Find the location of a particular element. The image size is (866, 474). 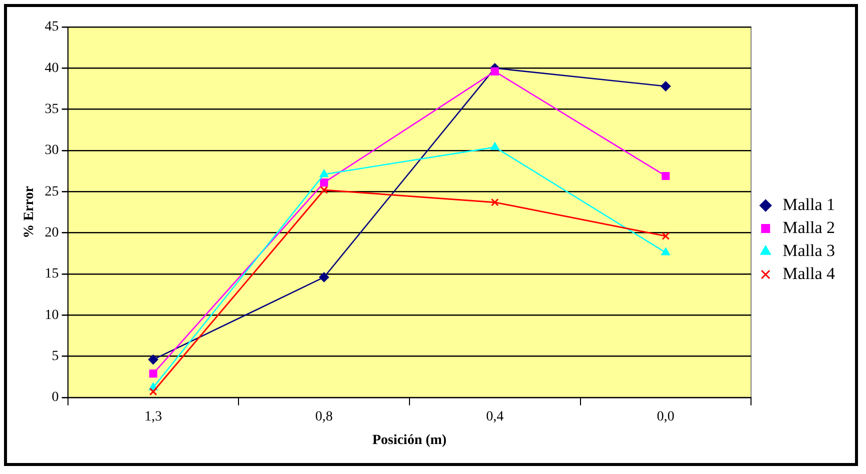

x-tick-label: 0,0 is located at coordinates (665, 416).